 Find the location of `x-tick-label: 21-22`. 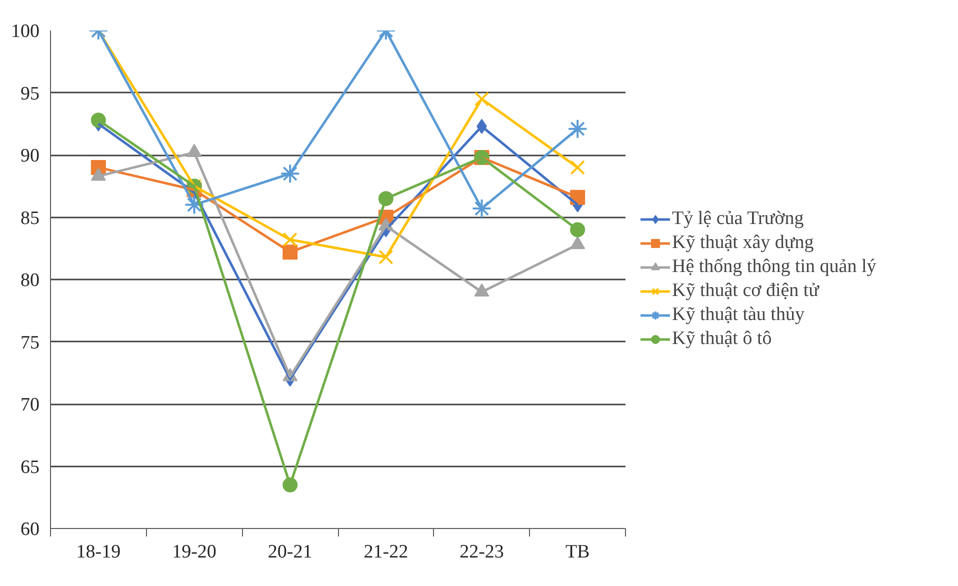

x-tick-label: 21-22 is located at coordinates (386, 552).